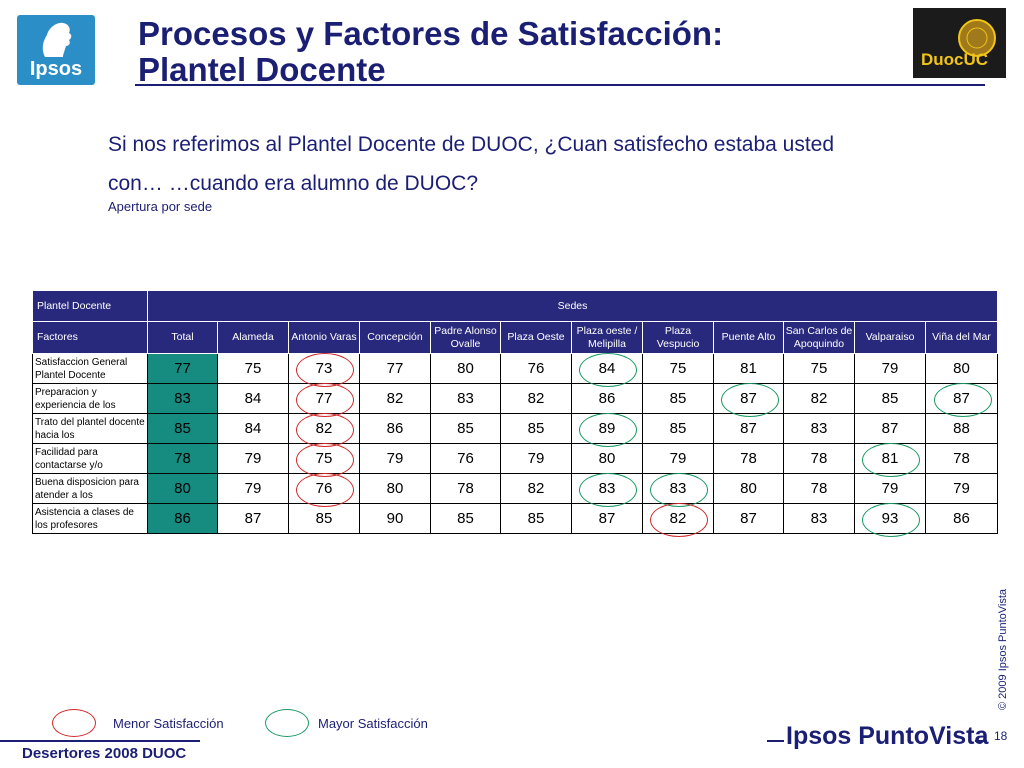 Image resolution: width=1024 pixels, height=768 pixels. What do you see at coordinates (74, 723) in the screenshot?
I see `legend-low-ring` at bounding box center [74, 723].